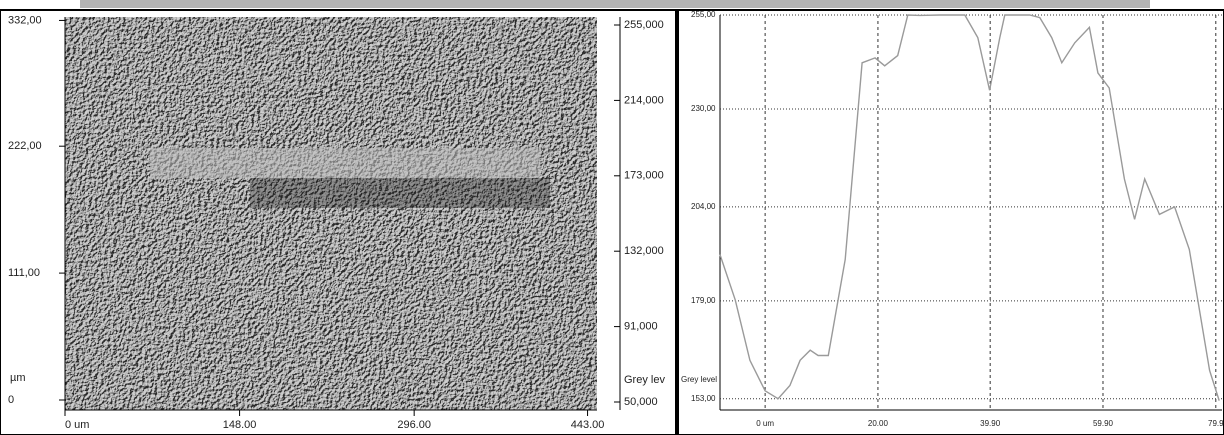 Image resolution: width=1224 pixels, height=435 pixels. I want to click on x-tick-label: 39.90, so click(990, 423).